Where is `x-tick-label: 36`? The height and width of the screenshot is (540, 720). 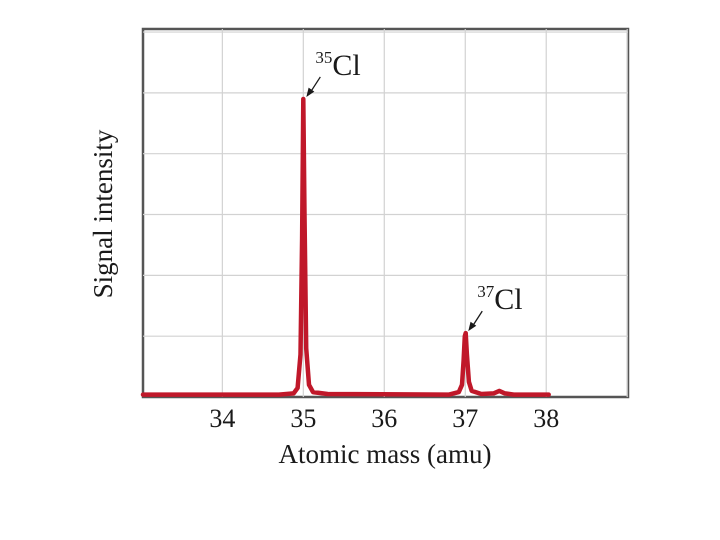
x-tick-label: 36 is located at coordinates (384, 418).